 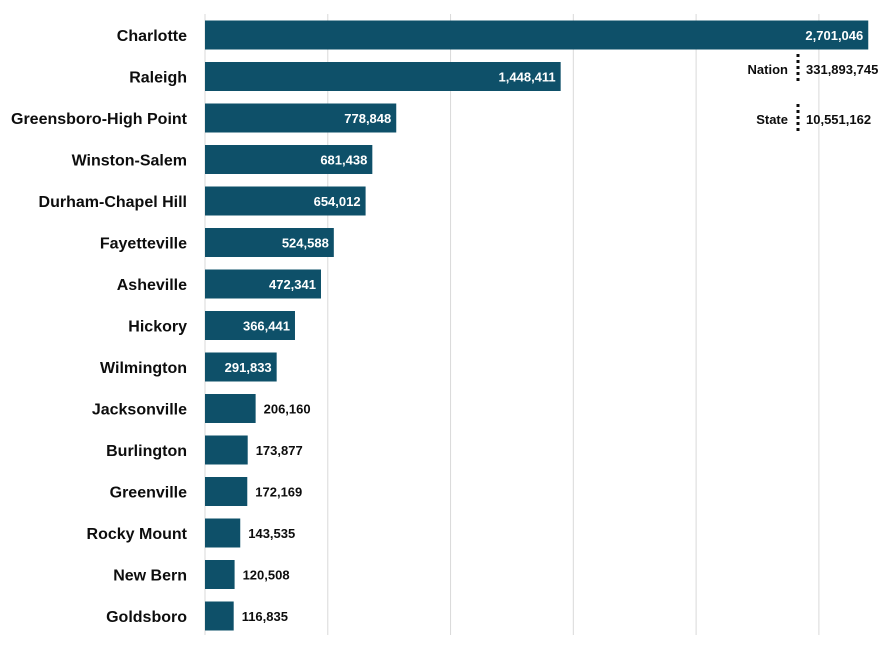 I want to click on value-label: 2,701,046, so click(x=834, y=35).